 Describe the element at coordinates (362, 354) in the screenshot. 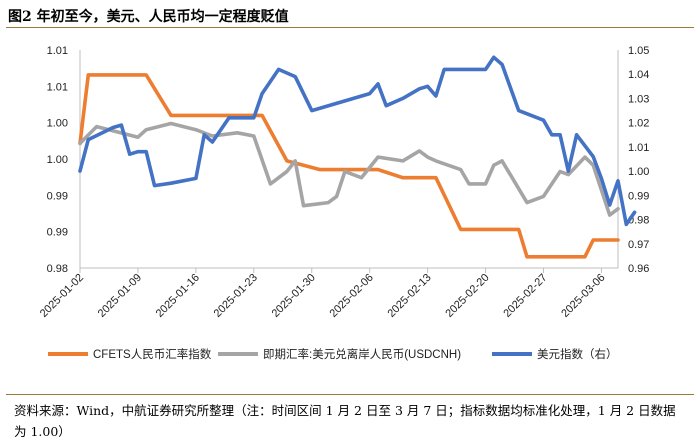

I see `legend-label-usdcnh: 即期汇率:美元兑离岸人民币(USDCNH)` at that location.